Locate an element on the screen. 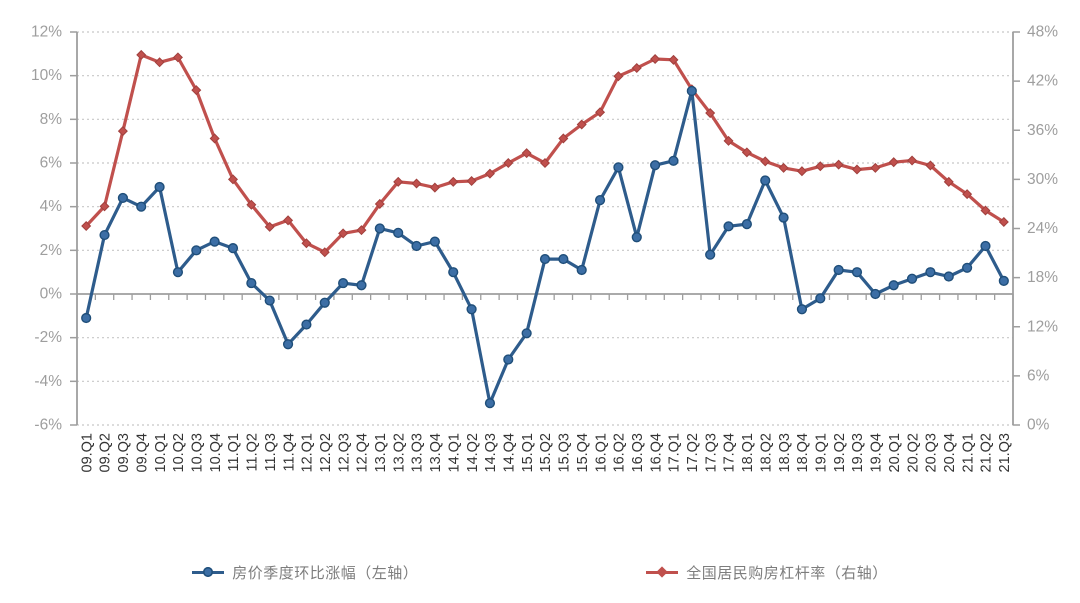 The width and height of the screenshot is (1080, 603). x-axis-tick-label: 15.Q2 is located at coordinates (546, 453).